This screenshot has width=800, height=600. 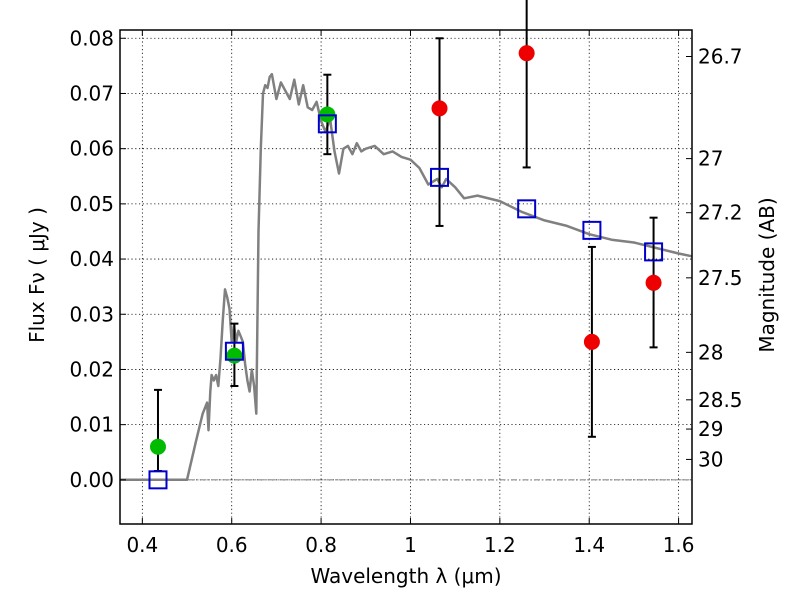 I want to click on magnitude-tick-label: 26.7, so click(x=720, y=56).